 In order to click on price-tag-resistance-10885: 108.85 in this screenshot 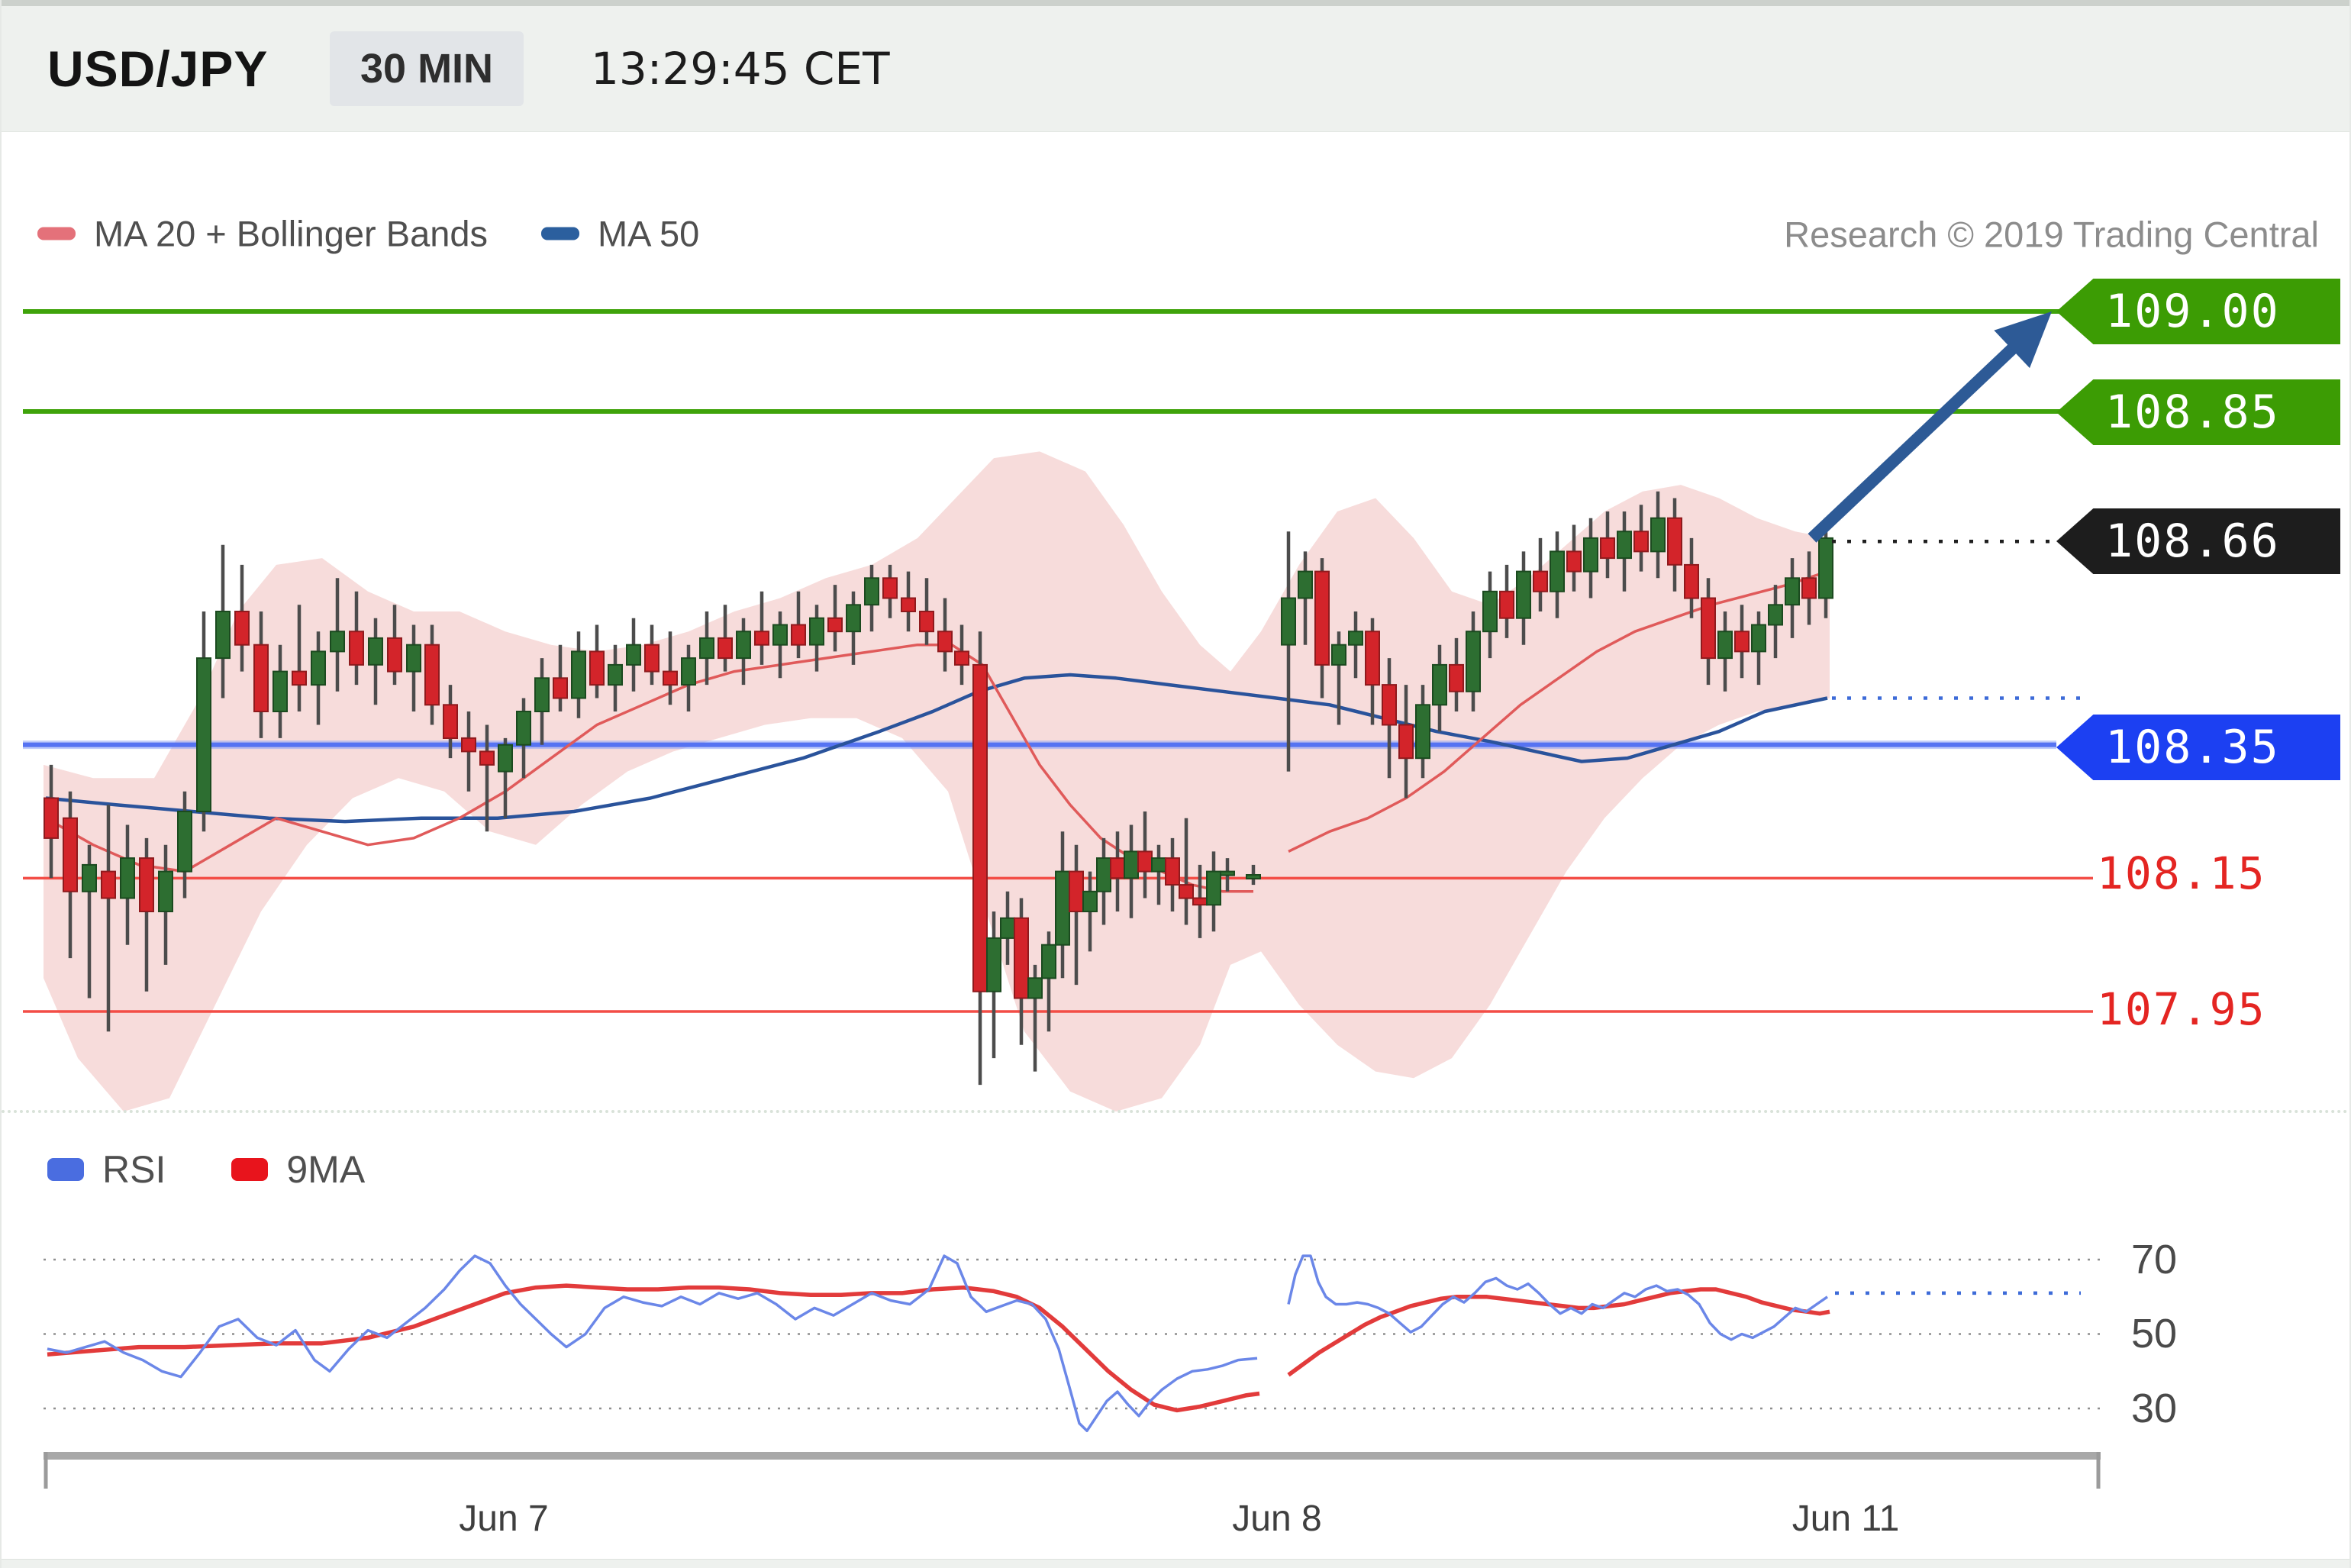, I will do `click(2198, 412)`.